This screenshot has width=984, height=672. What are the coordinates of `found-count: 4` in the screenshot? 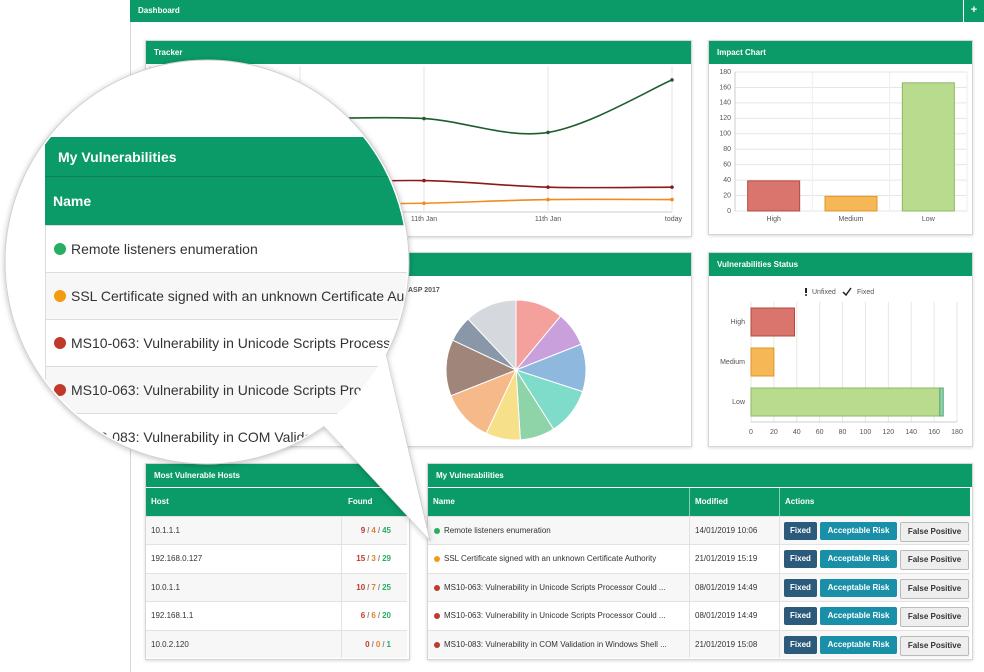 It's located at (373, 530).